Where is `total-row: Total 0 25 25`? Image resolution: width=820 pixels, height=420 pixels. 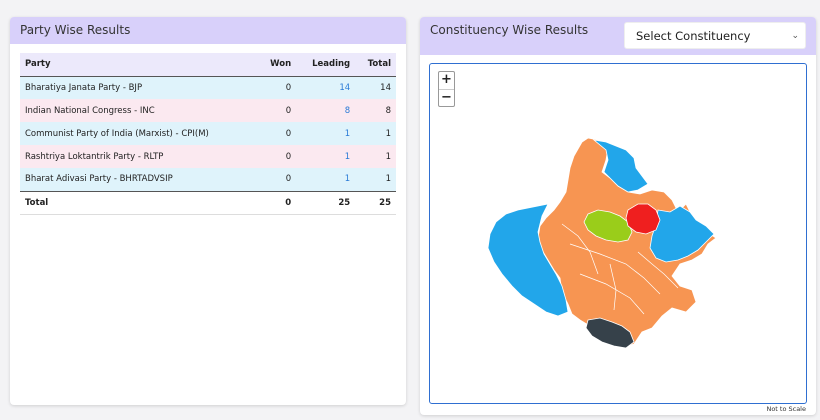 total-row: Total 0 25 25 is located at coordinates (208, 202).